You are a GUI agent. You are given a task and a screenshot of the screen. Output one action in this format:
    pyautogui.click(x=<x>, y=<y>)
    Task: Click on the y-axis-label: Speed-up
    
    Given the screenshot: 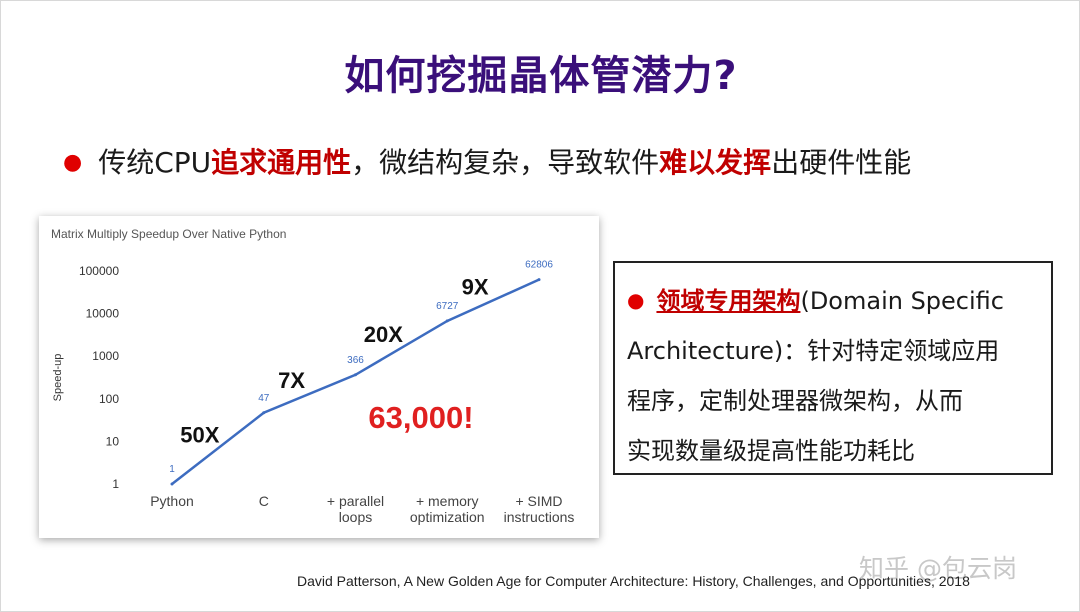 What is the action you would take?
    pyautogui.click(x=58, y=378)
    